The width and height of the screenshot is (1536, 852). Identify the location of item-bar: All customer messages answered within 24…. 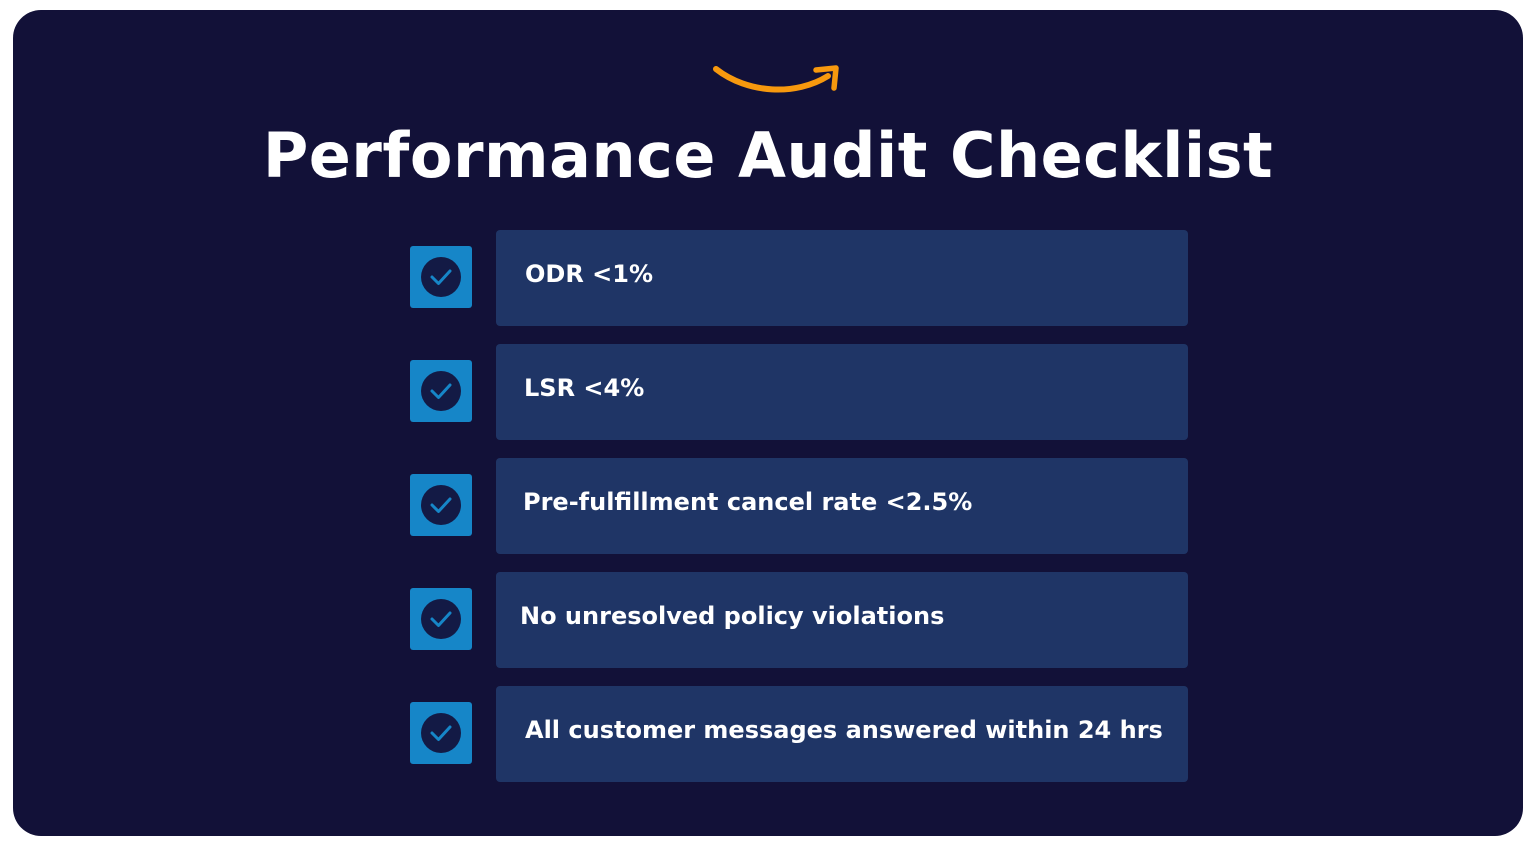
(842, 734).